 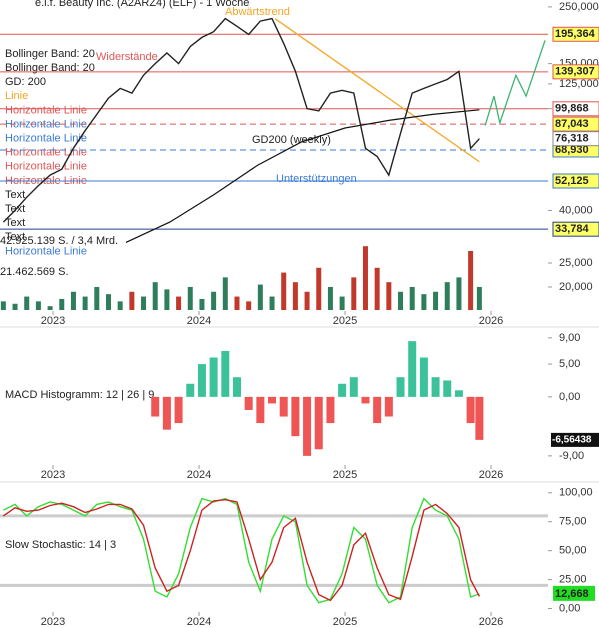 I want to click on forecast-line, so click(x=515, y=83).